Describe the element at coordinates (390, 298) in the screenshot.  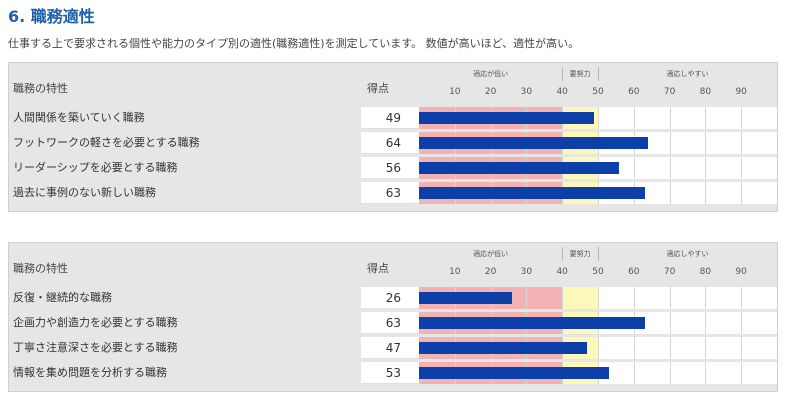
I see `score-value: 26` at that location.